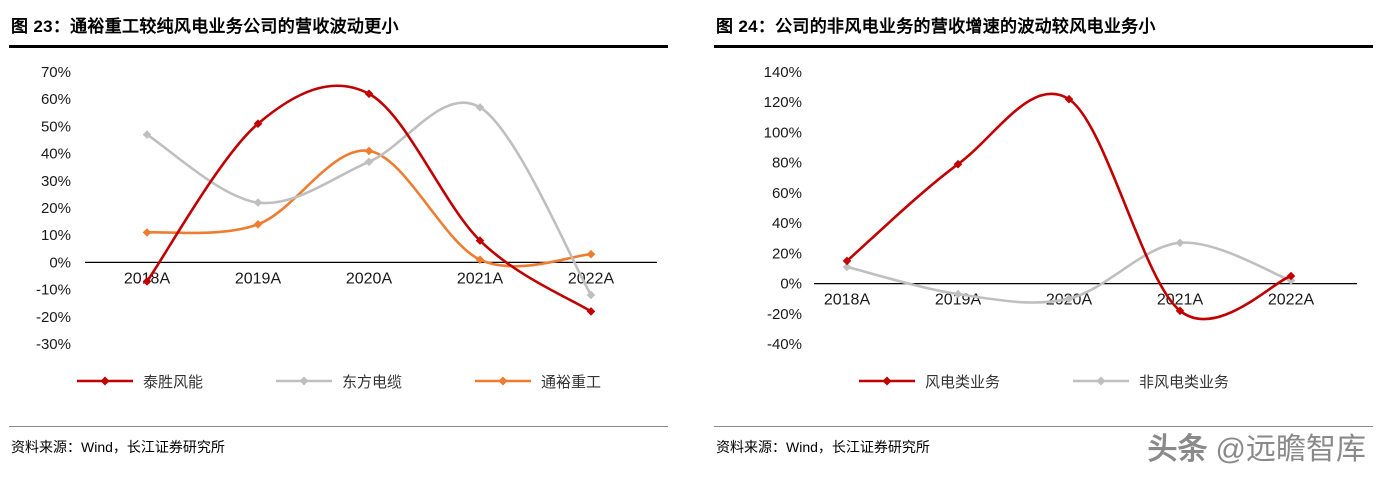 This screenshot has height=478, width=1380. I want to click on x-axis-tick-label: 2019A, so click(258, 278).